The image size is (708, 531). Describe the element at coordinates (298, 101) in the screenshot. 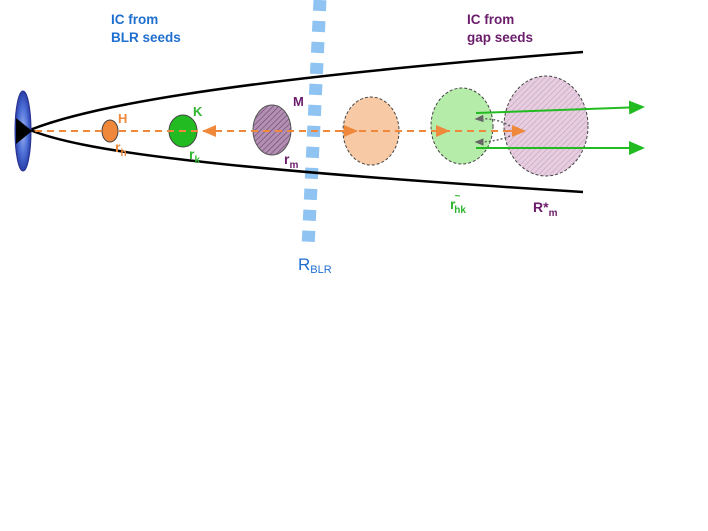

I see `blob-m-label: M` at that location.